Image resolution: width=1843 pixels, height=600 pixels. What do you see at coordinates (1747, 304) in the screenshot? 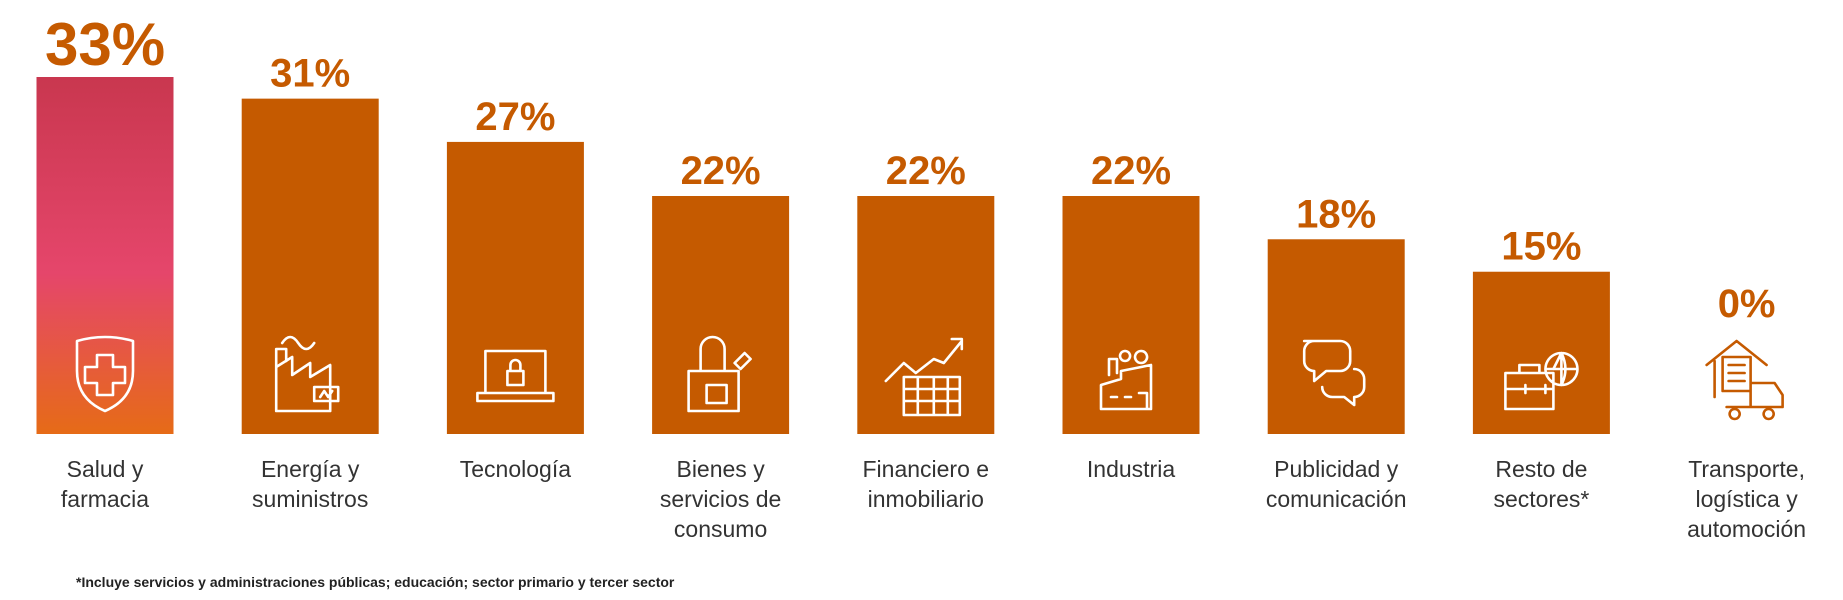
I see `value-label: 0%` at bounding box center [1747, 304].